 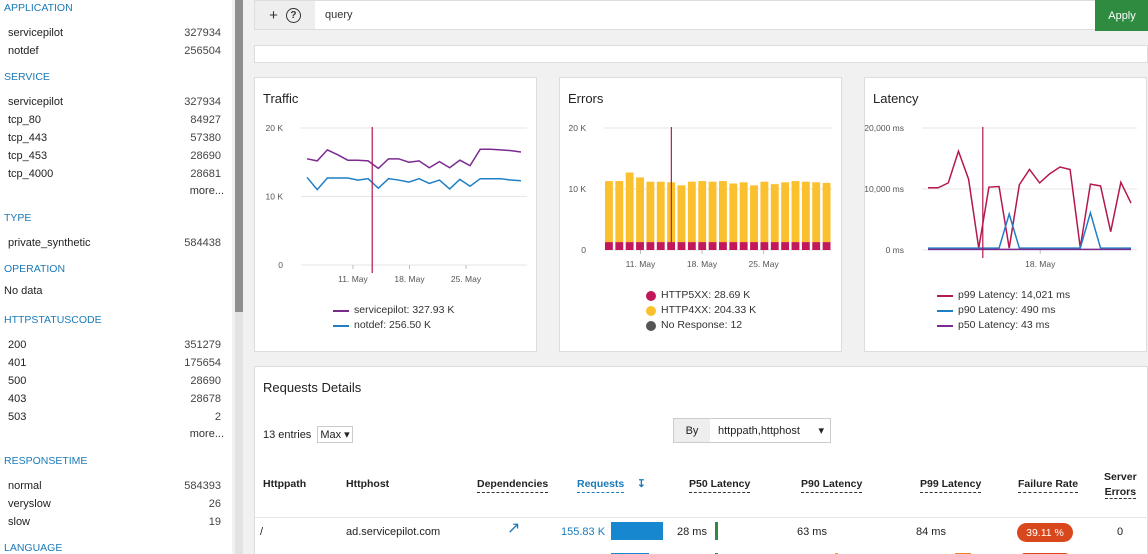 I want to click on filter-item: 200 351279, so click(x=114, y=345).